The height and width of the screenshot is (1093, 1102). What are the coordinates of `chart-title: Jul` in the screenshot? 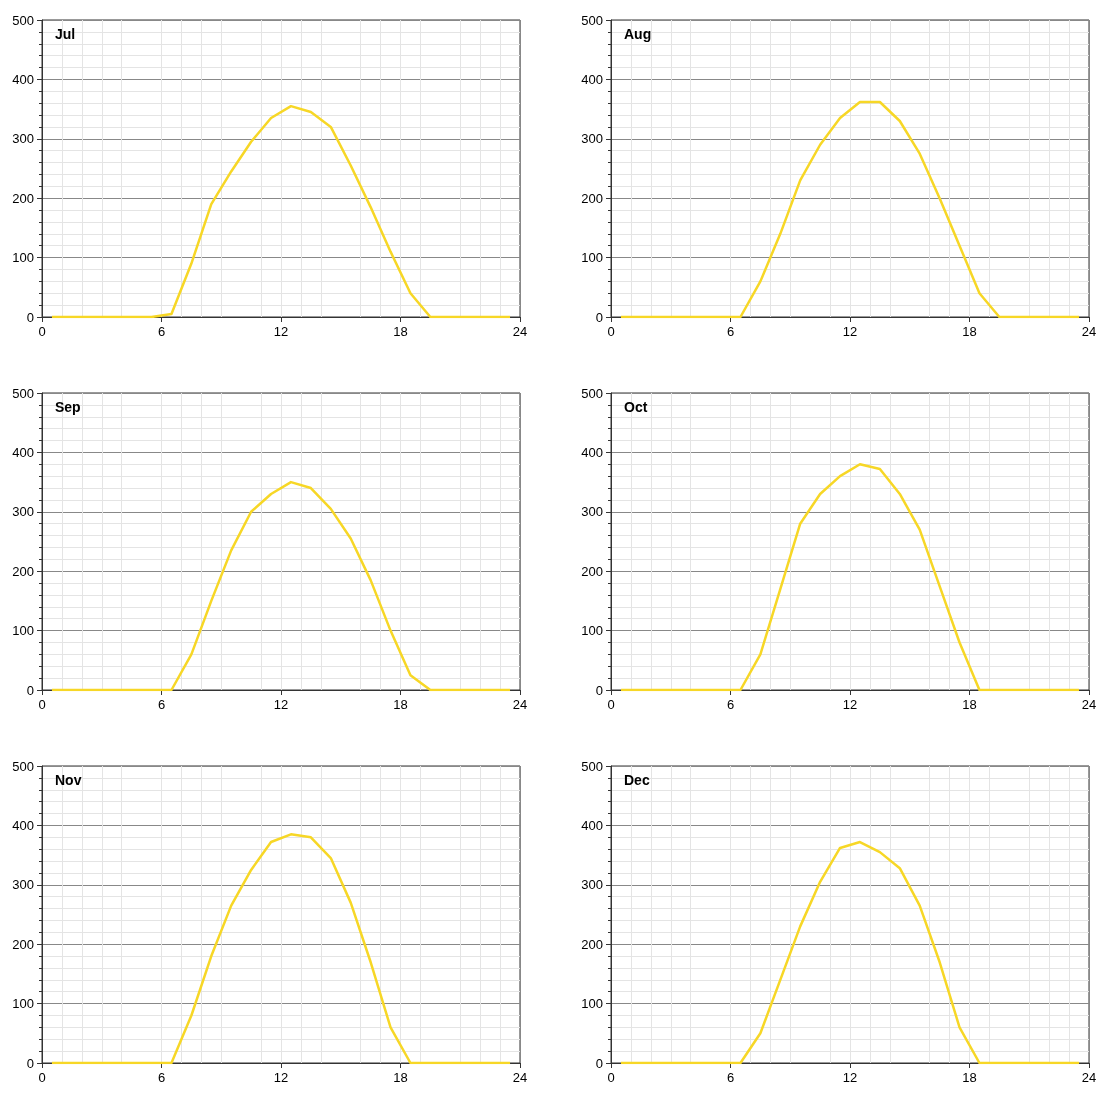 It's located at (65, 34).